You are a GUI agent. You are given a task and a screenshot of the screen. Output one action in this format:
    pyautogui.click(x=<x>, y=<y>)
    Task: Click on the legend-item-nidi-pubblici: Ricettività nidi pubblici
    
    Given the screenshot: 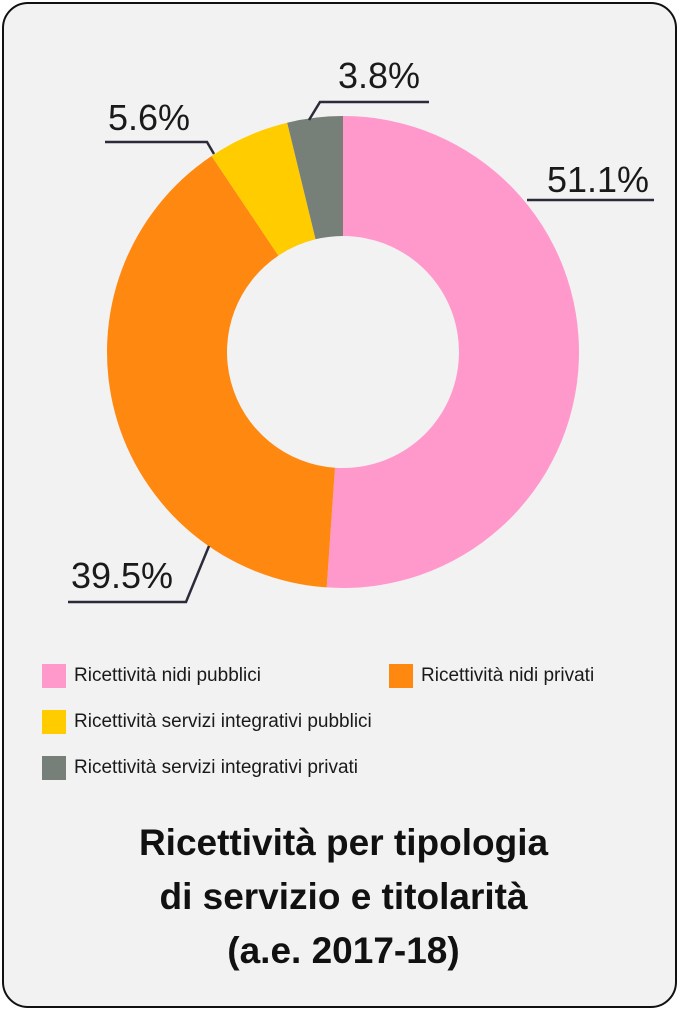 What is the action you would take?
    pyautogui.click(x=151, y=676)
    